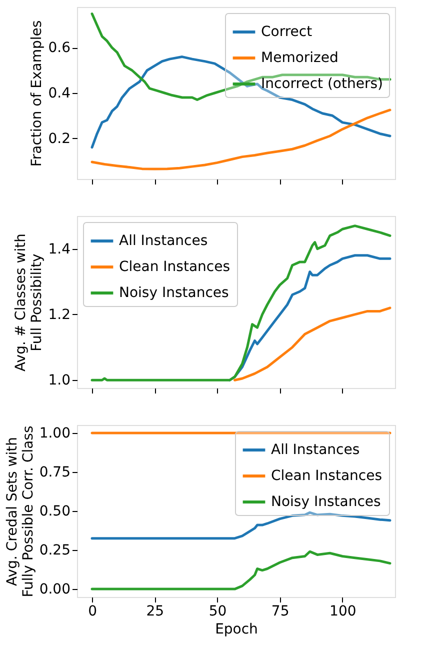 The width and height of the screenshot is (422, 667). I want to click on legend-label: Memorized, so click(299, 58).